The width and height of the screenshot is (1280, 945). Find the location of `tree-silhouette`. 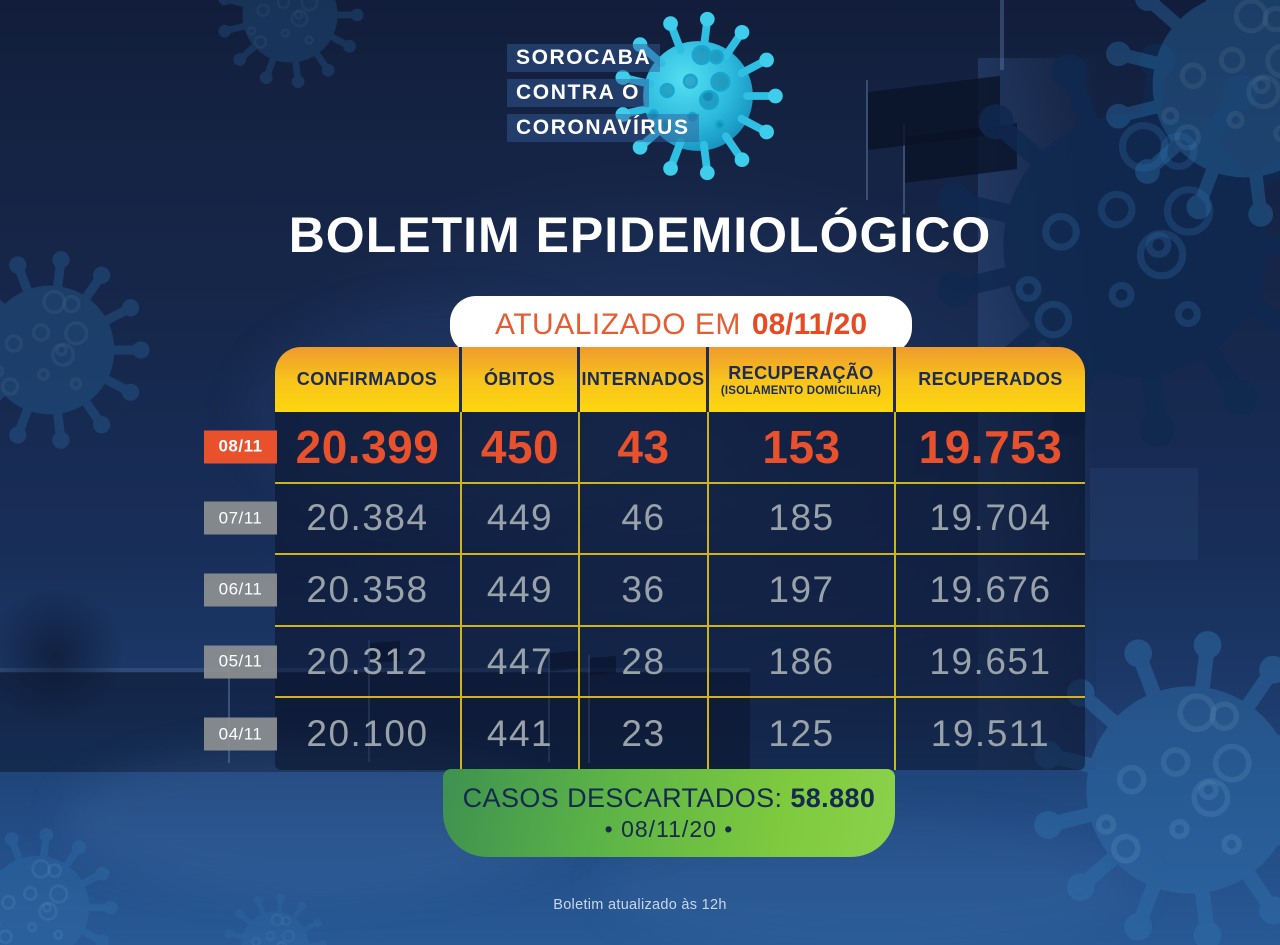

tree-silhouette is located at coordinates (65, 655).